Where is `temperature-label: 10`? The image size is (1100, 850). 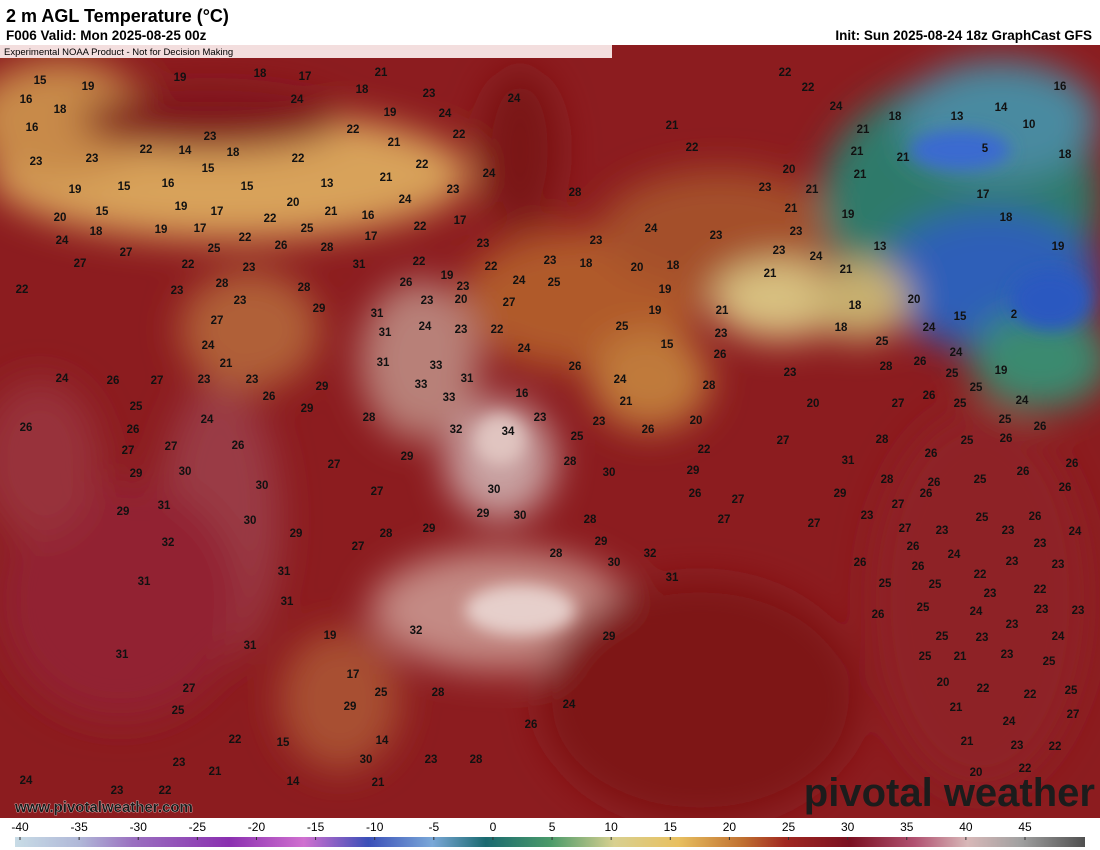
temperature-label: 10 is located at coordinates (1029, 125).